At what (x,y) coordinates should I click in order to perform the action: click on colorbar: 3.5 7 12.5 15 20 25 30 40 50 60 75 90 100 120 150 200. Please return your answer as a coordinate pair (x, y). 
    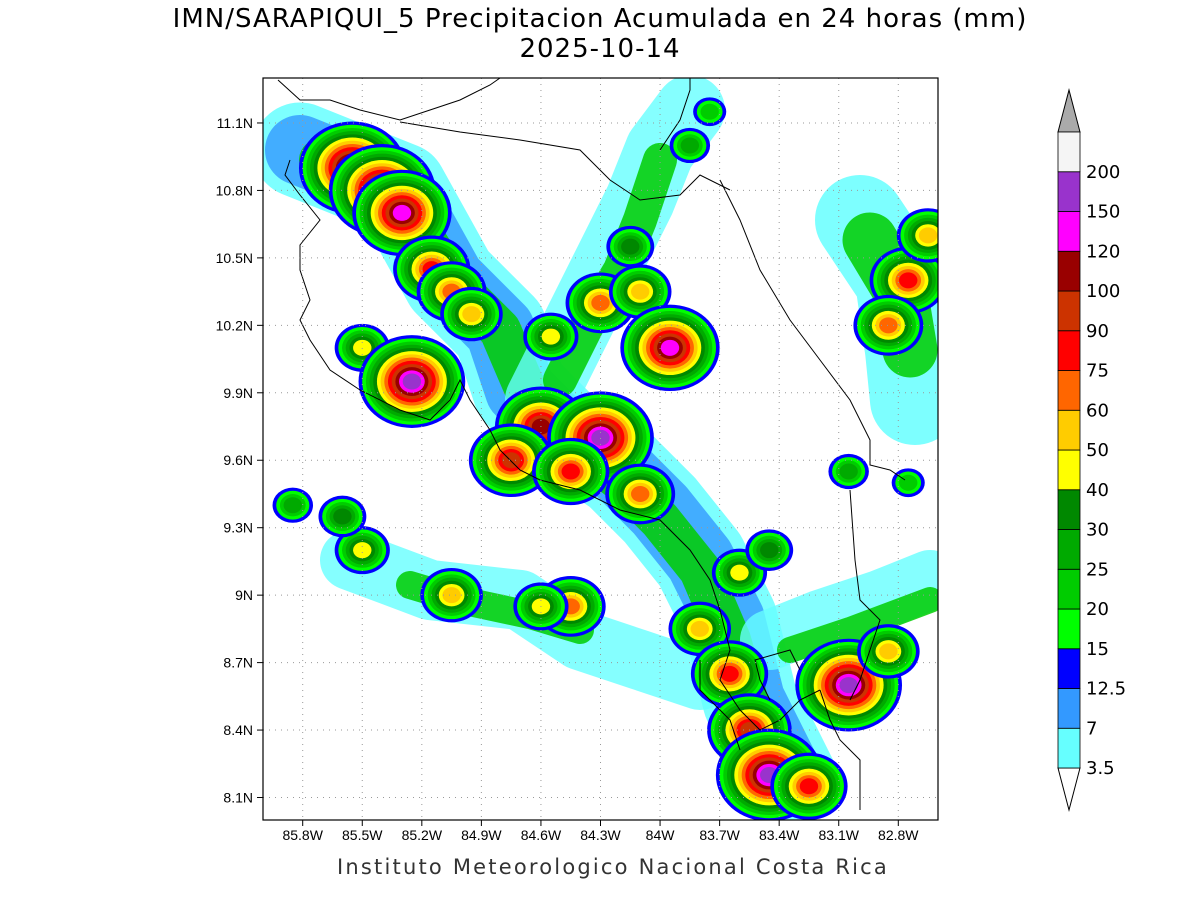
    Looking at the image, I should click on (1091, 450).